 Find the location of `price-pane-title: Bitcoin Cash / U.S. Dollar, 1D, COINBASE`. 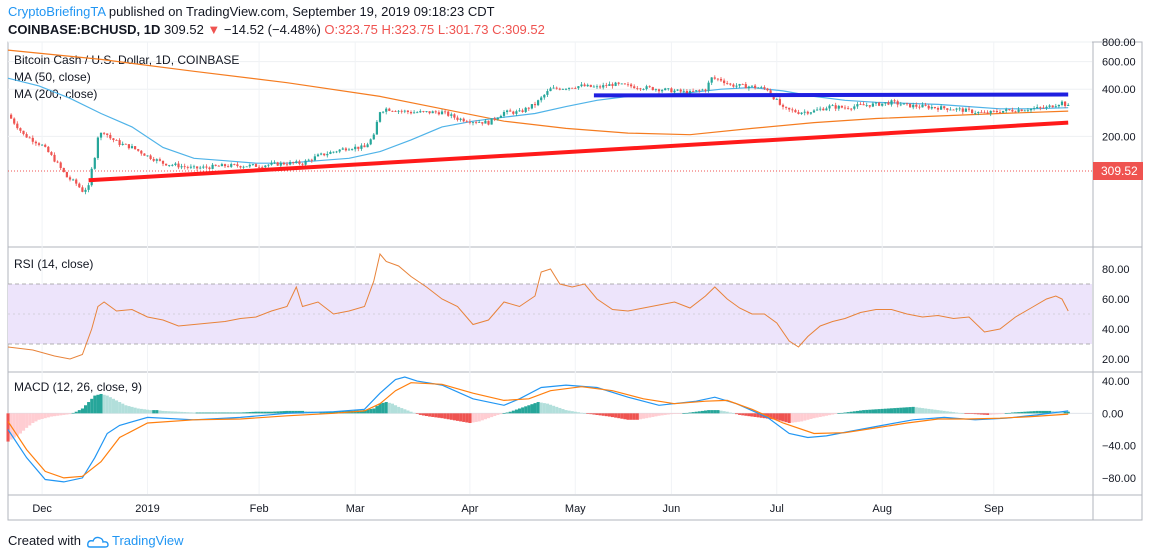

price-pane-title: Bitcoin Cash / U.S. Dollar, 1D, COINBASE is located at coordinates (126, 60).